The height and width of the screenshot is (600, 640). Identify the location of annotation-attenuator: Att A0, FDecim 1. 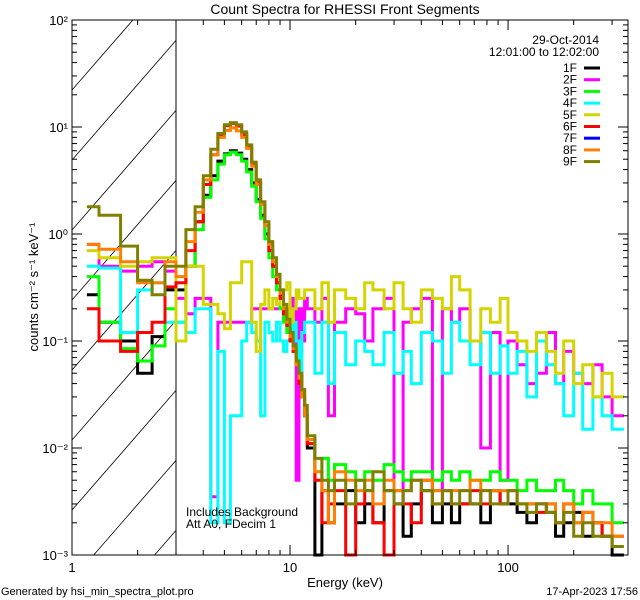
(231, 524).